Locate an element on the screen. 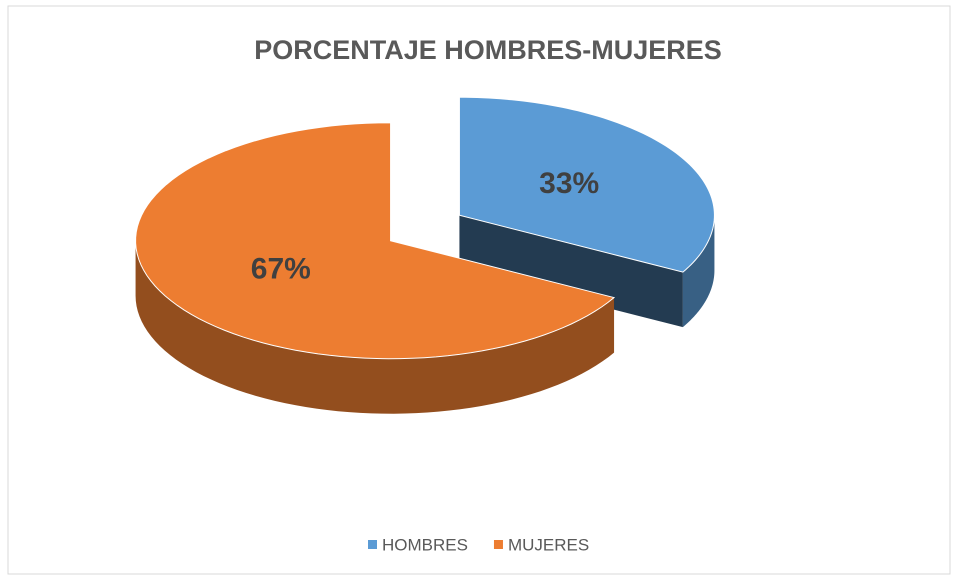 This screenshot has width=958, height=581. pie-slice is located at coordinates (586, 184).